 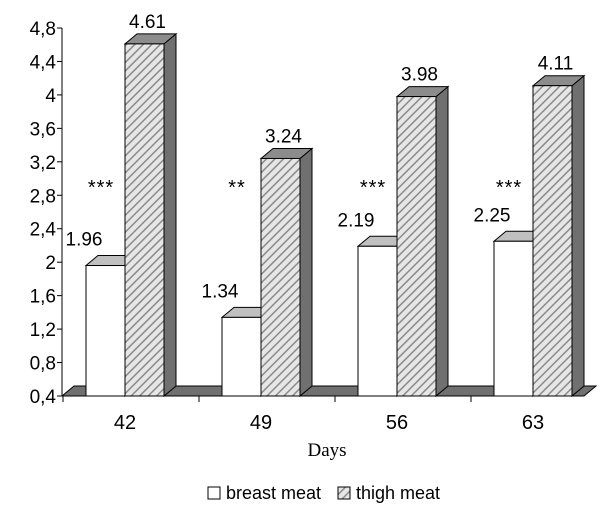 I want to click on legend-label-thigh-meat: thigh meat, so click(x=398, y=493).